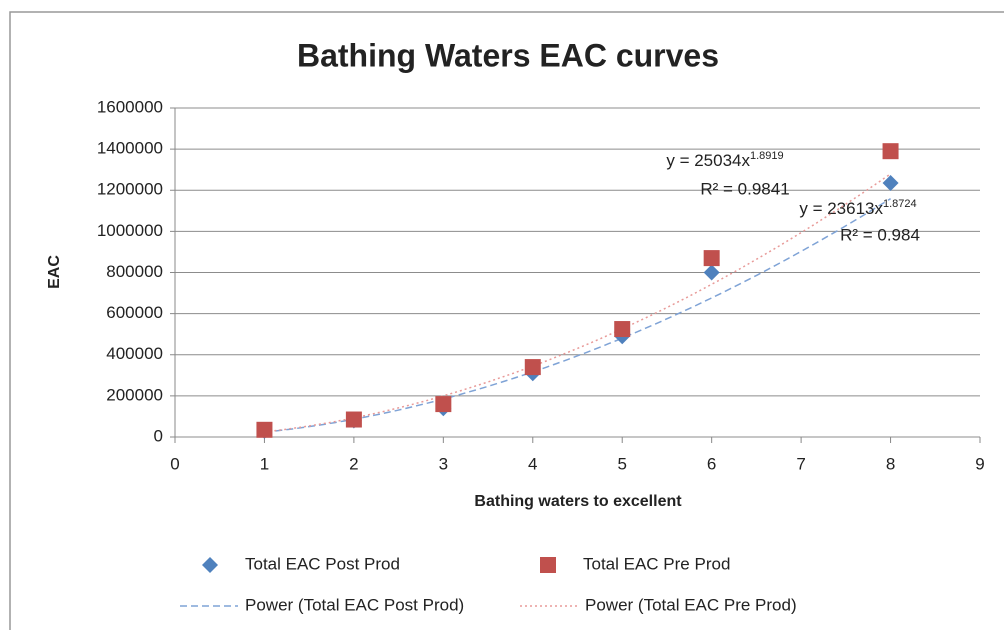  Describe the element at coordinates (900, 204) in the screenshot. I see `equation-exponent: 1.8724` at that location.